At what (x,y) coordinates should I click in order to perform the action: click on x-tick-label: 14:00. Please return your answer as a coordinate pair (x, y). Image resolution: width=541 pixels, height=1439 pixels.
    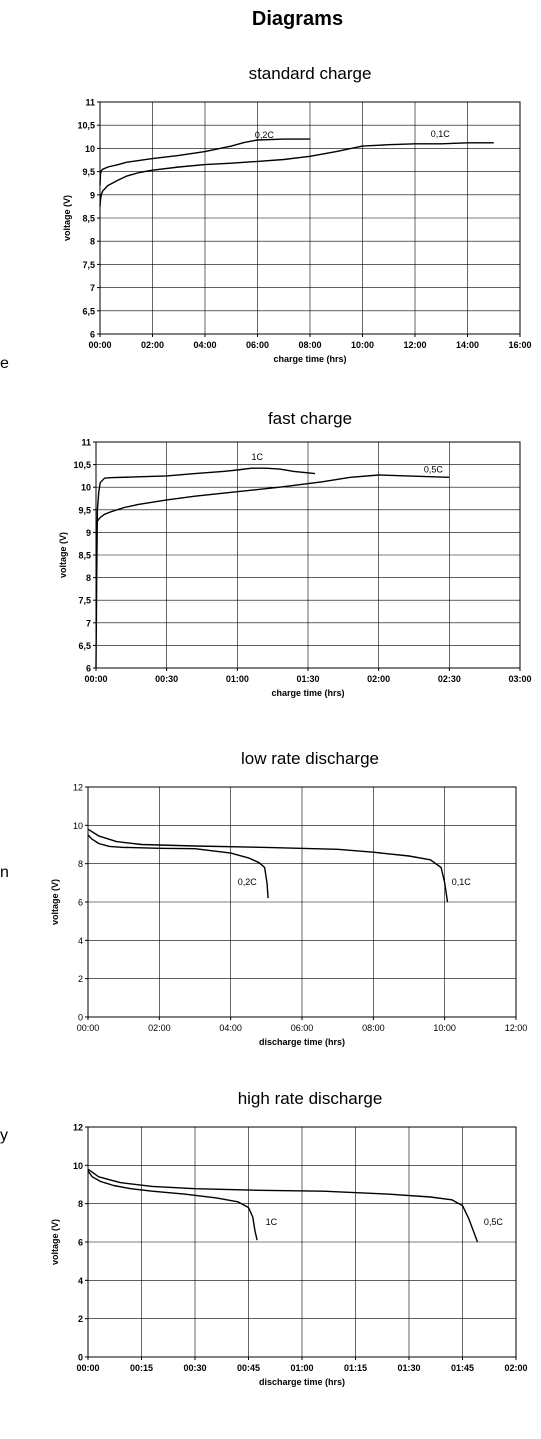
    Looking at the image, I should click on (467, 345).